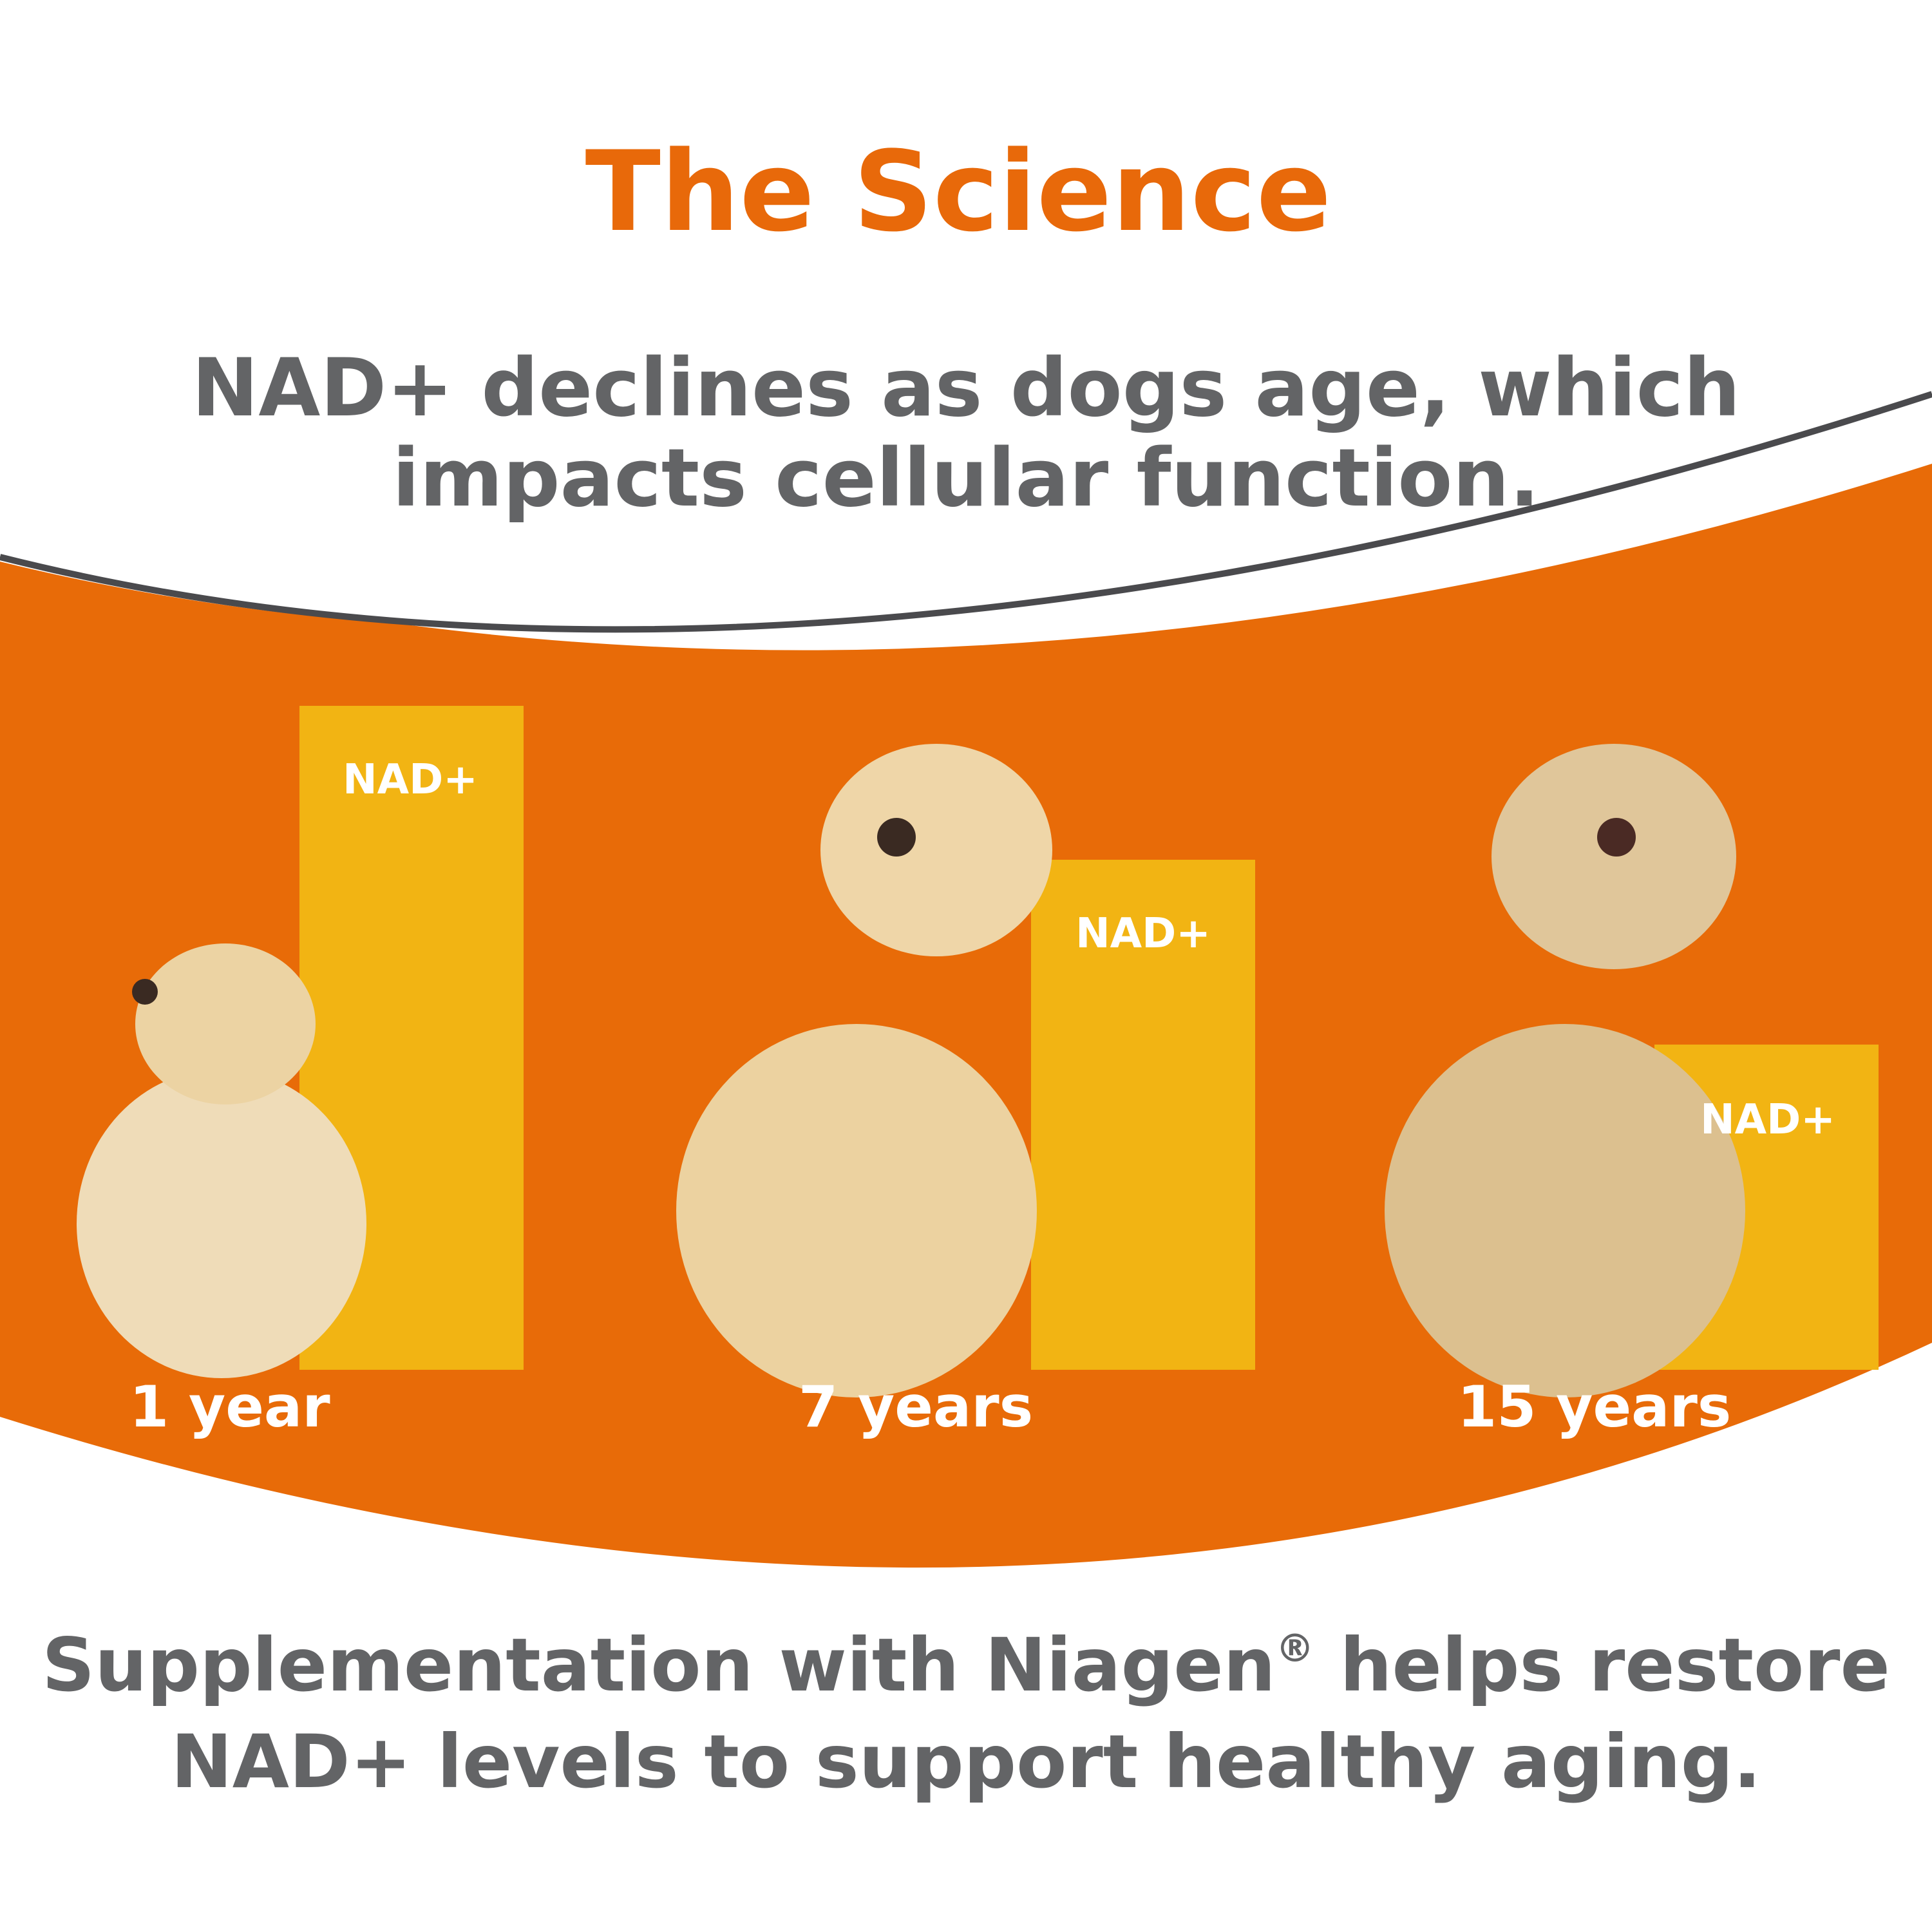 This screenshot has width=1932, height=1932. Describe the element at coordinates (966, 1762) in the screenshot. I see `footer-line: NAD+ levels to support healthy aging.` at that location.